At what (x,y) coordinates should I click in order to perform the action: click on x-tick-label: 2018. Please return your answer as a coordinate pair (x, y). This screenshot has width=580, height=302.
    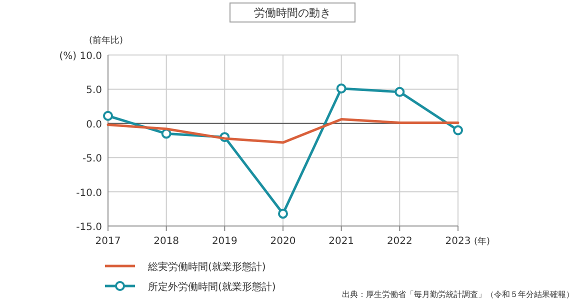
    Looking at the image, I should click on (167, 241).